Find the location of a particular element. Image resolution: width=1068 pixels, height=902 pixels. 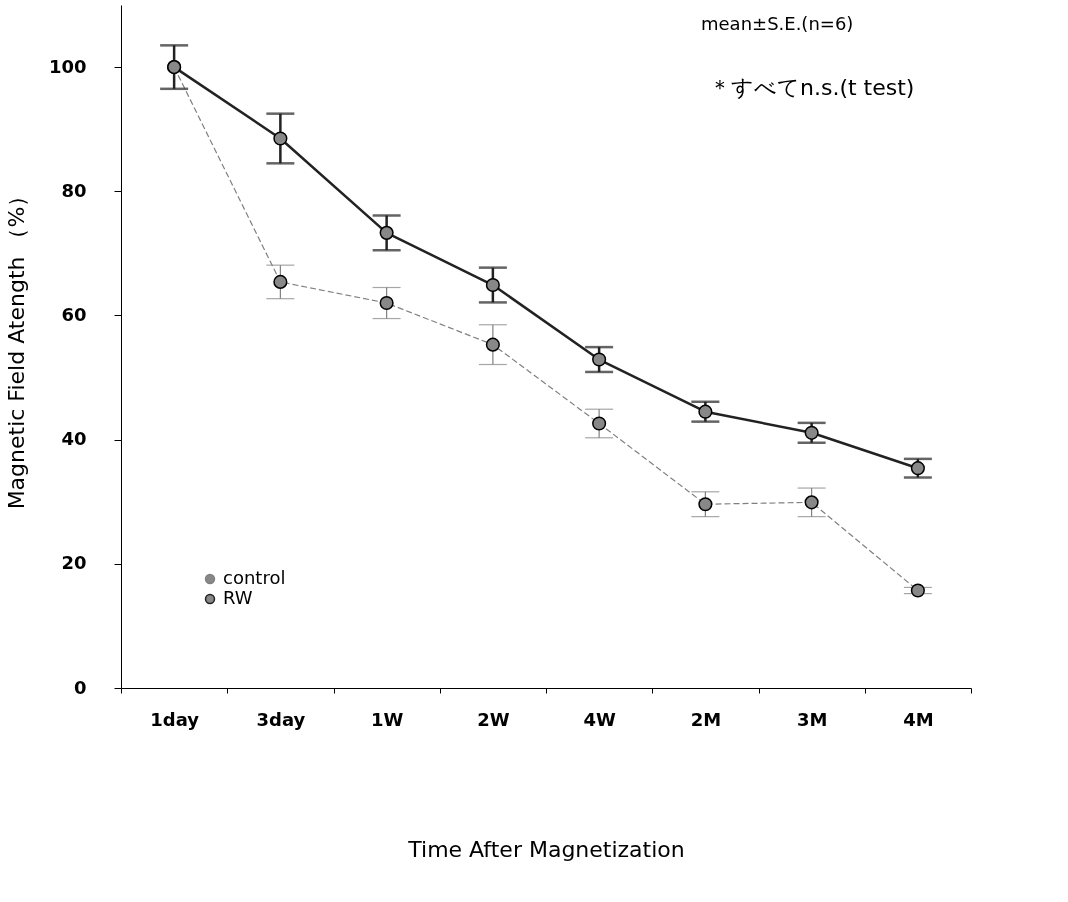

x-tick-label: 3day is located at coordinates (281, 719).